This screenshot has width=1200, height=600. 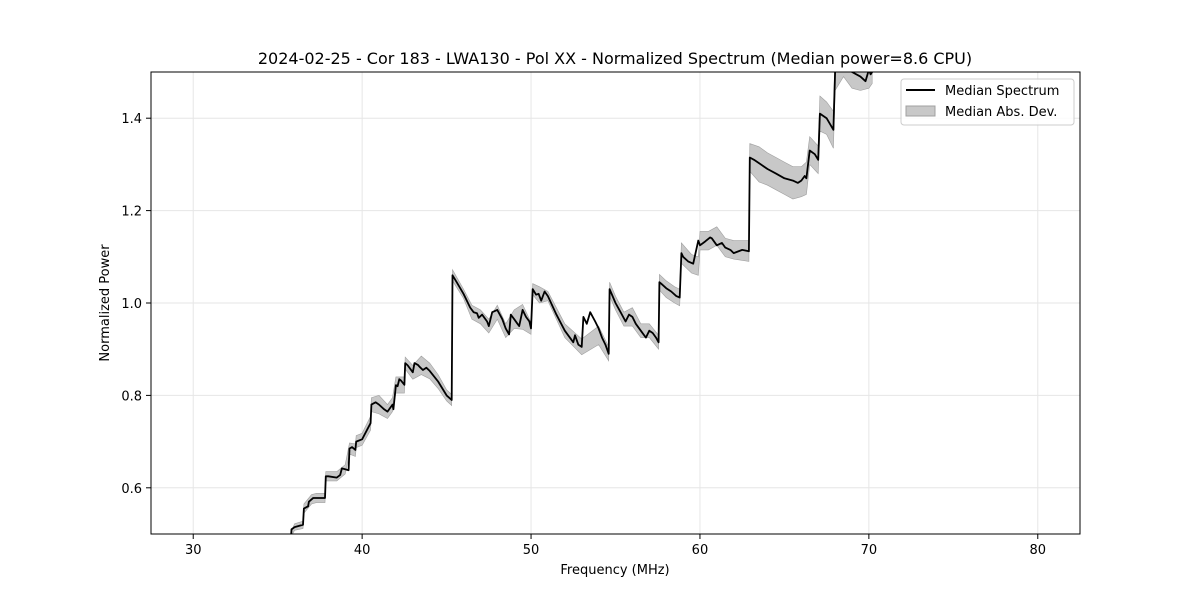 I want to click on x-tick-label: 30, so click(x=193, y=550).